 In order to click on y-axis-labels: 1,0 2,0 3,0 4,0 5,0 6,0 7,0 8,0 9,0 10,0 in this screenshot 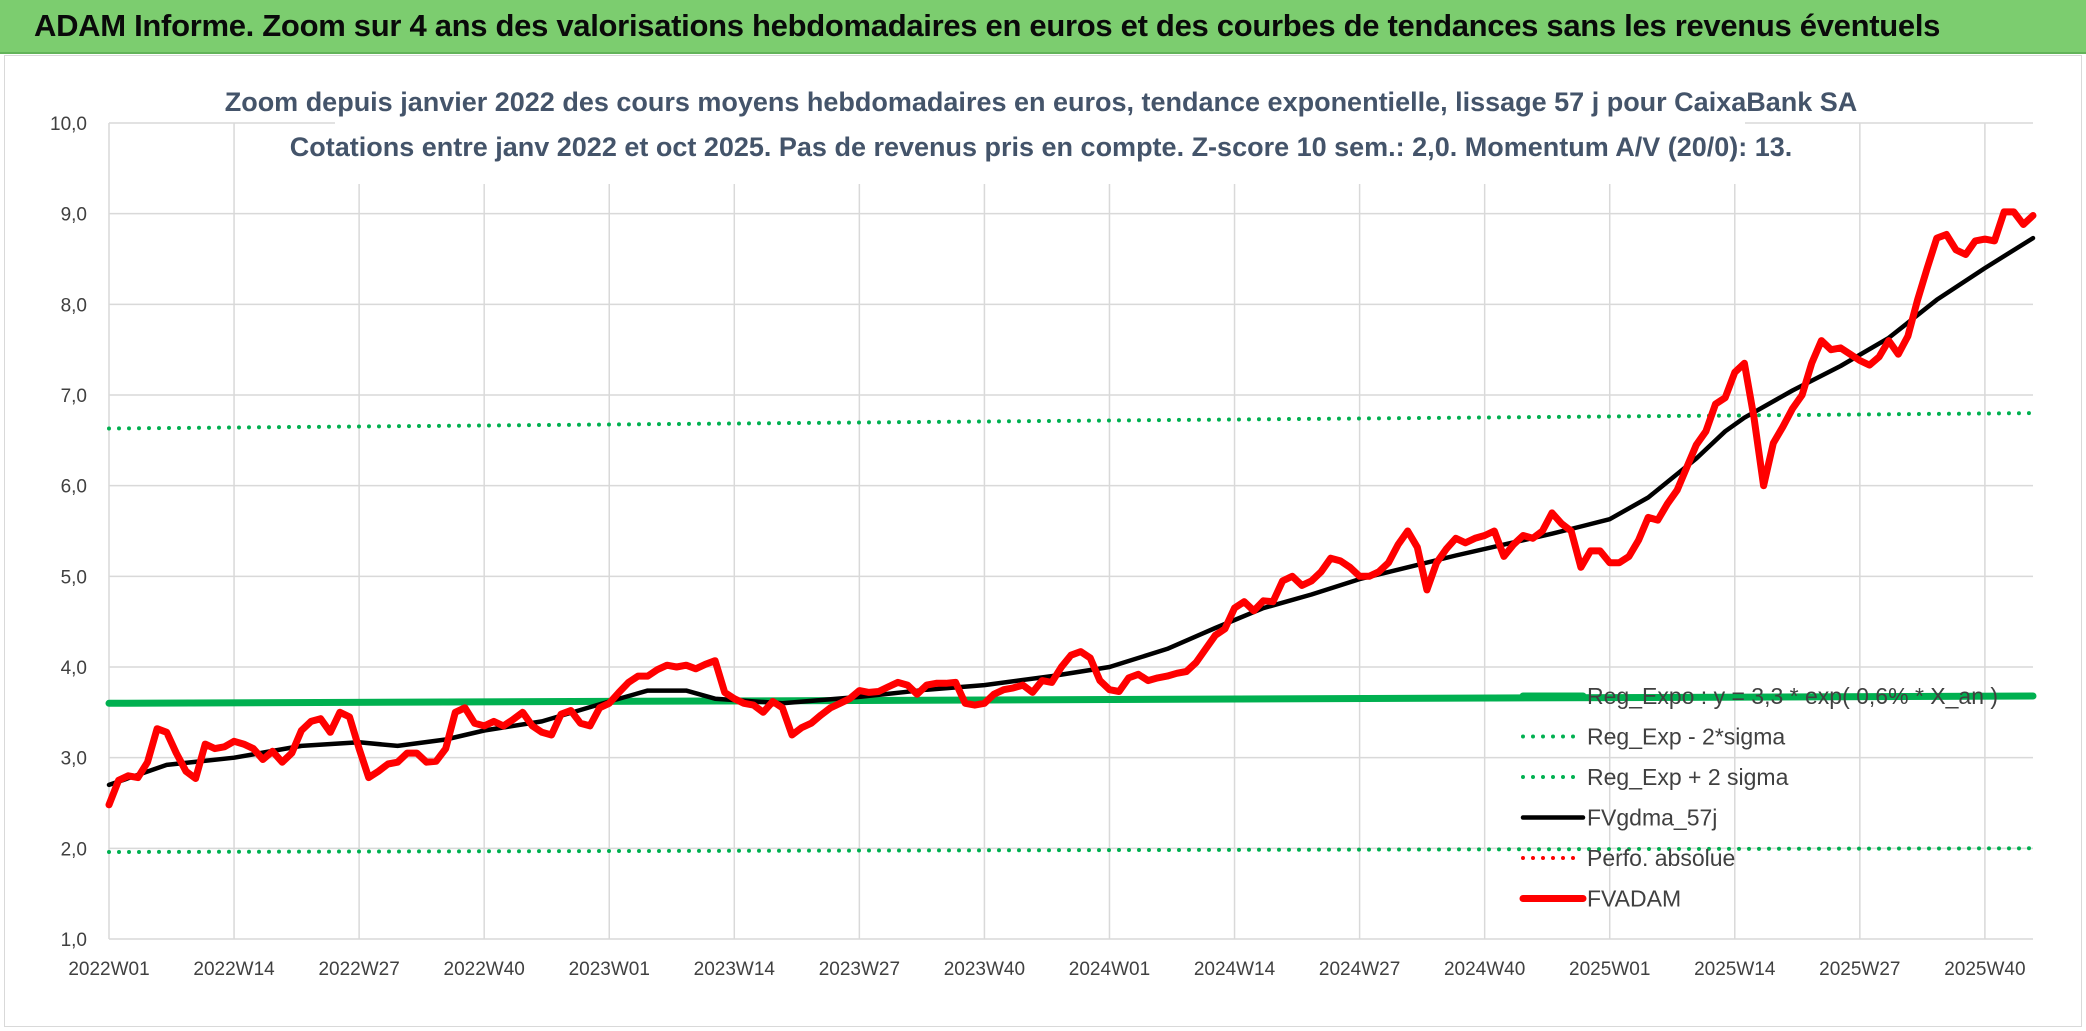, I will do `click(68, 532)`.